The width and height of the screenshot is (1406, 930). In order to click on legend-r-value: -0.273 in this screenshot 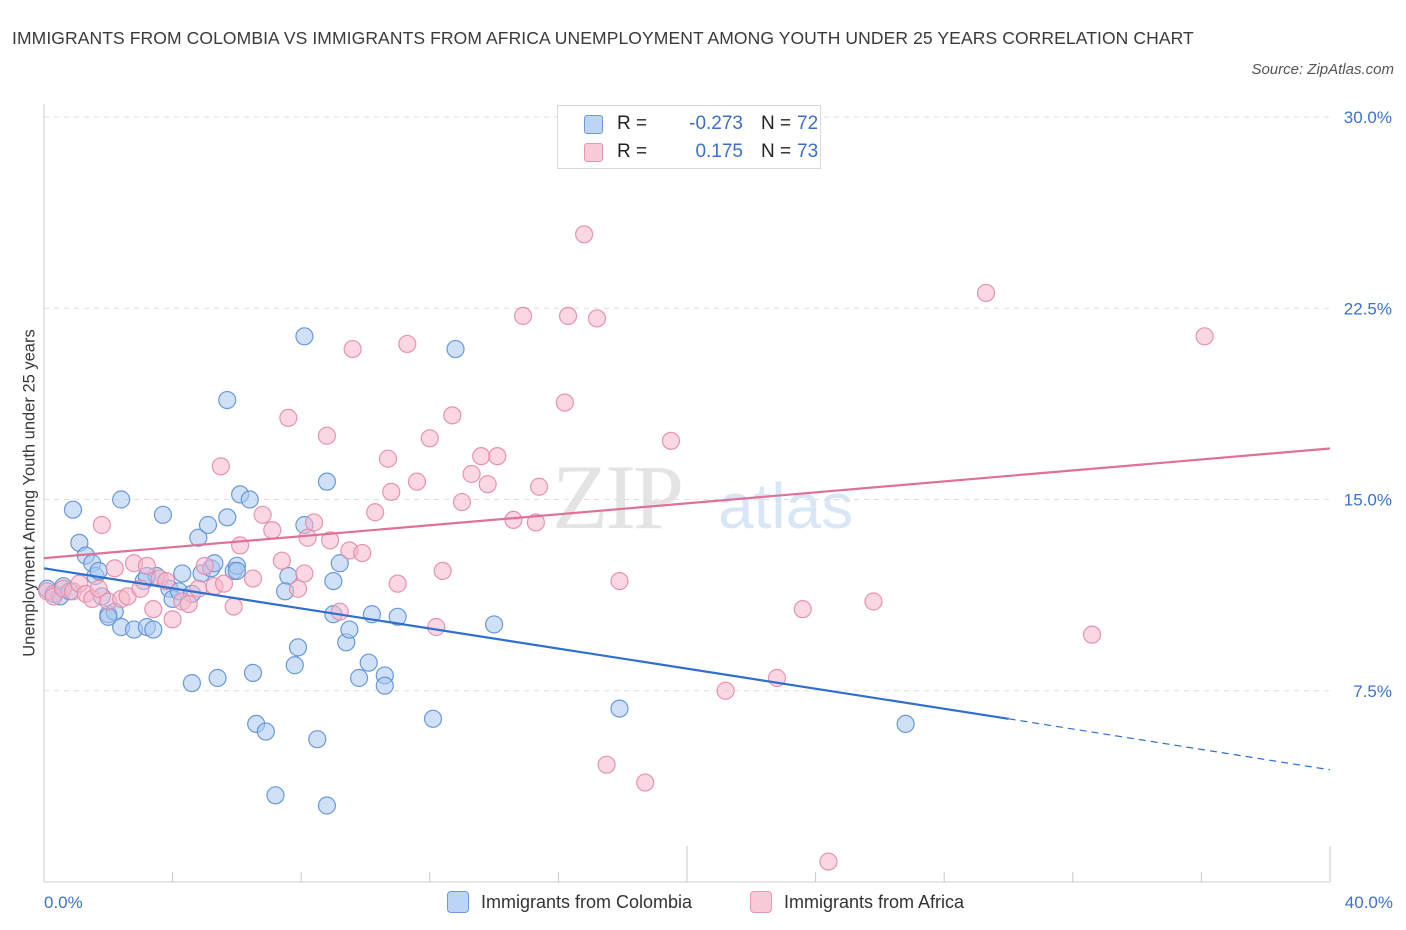, I will do `click(716, 123)`.